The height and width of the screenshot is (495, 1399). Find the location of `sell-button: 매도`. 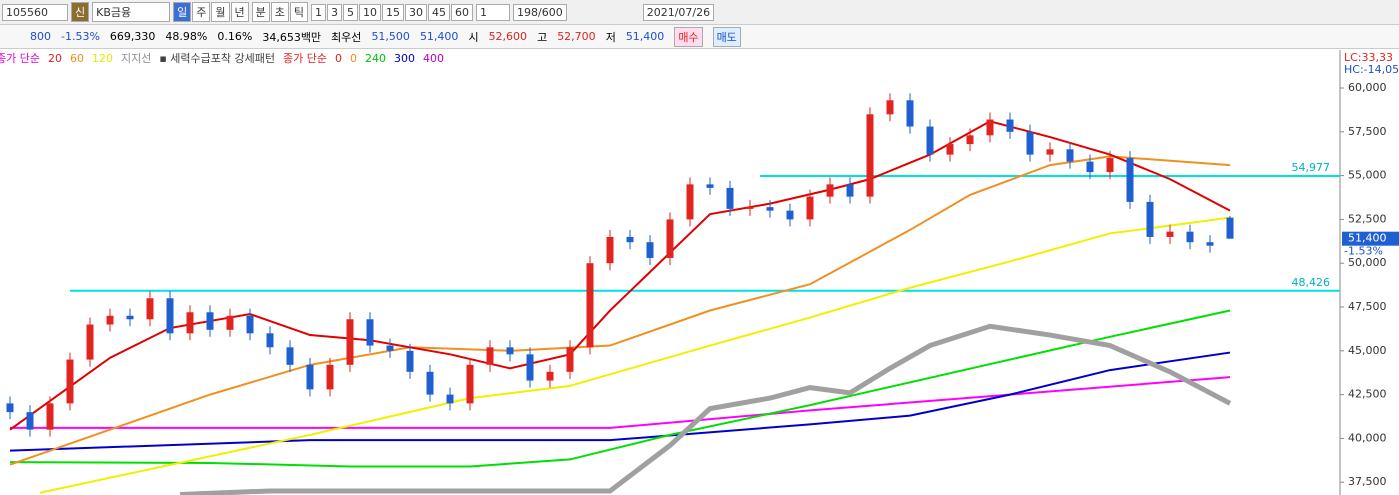

sell-button: 매도 is located at coordinates (726, 36).